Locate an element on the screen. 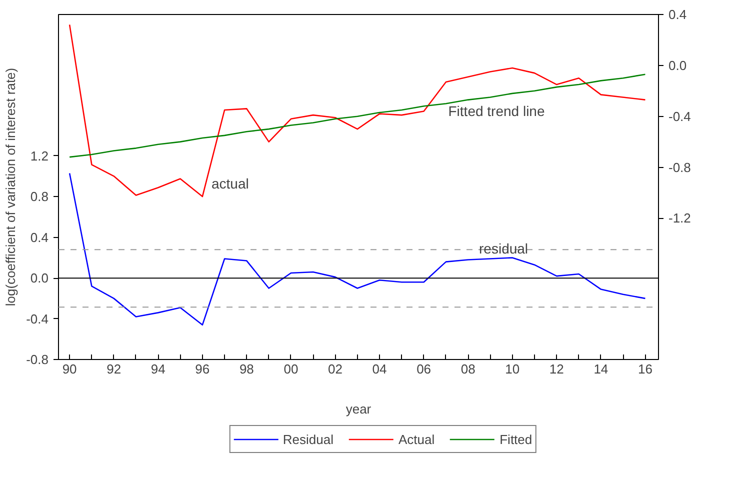 The image size is (742, 502). y2-tick-label: 0.0 is located at coordinates (677, 65).